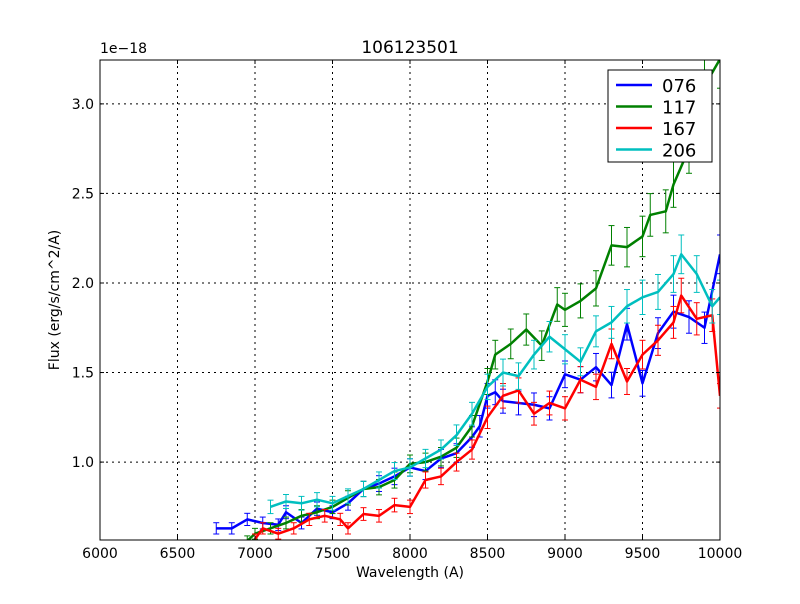 Image resolution: width=800 pixels, height=604 pixels. I want to click on legend-label: 206, so click(679, 151).